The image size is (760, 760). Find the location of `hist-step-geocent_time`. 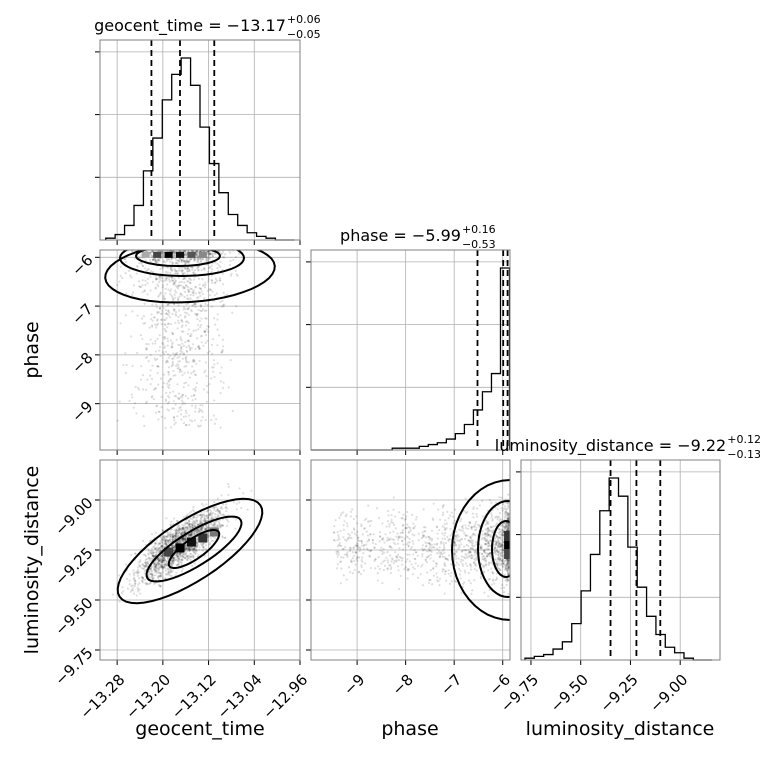

hist-step-geocent_time is located at coordinates (200, 149).